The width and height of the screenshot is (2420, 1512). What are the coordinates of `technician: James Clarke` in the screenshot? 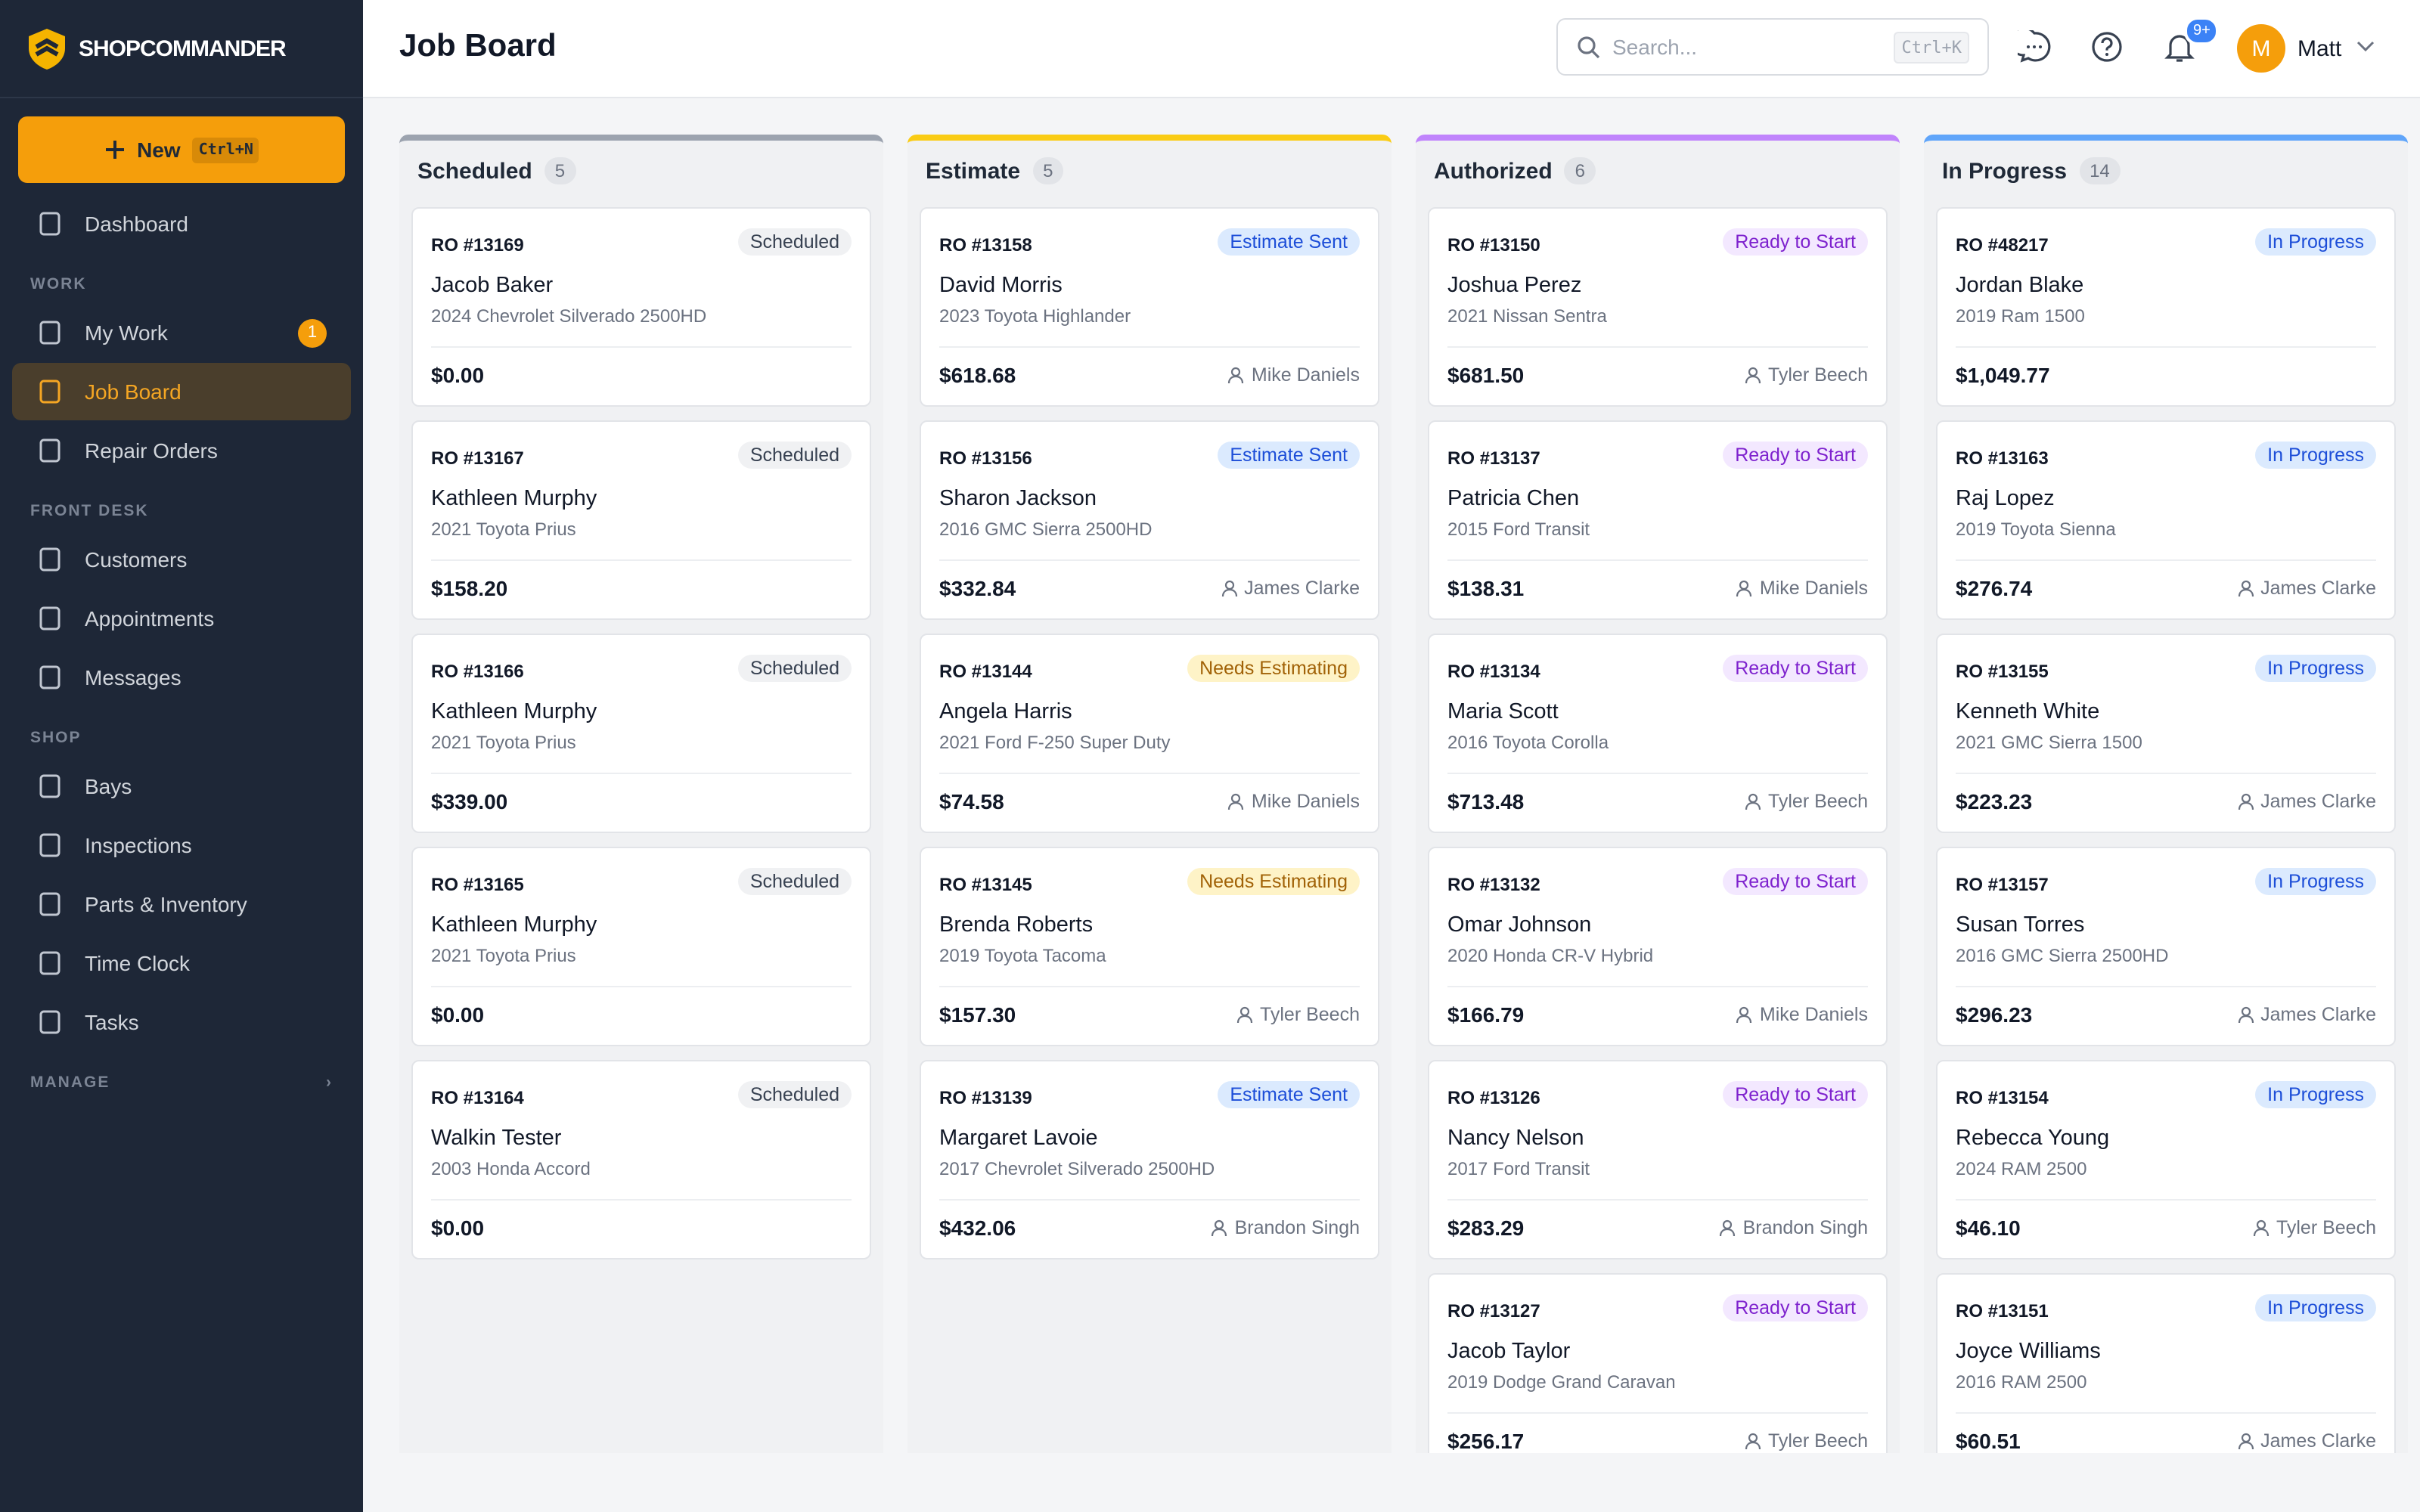 It's located at (2306, 801).